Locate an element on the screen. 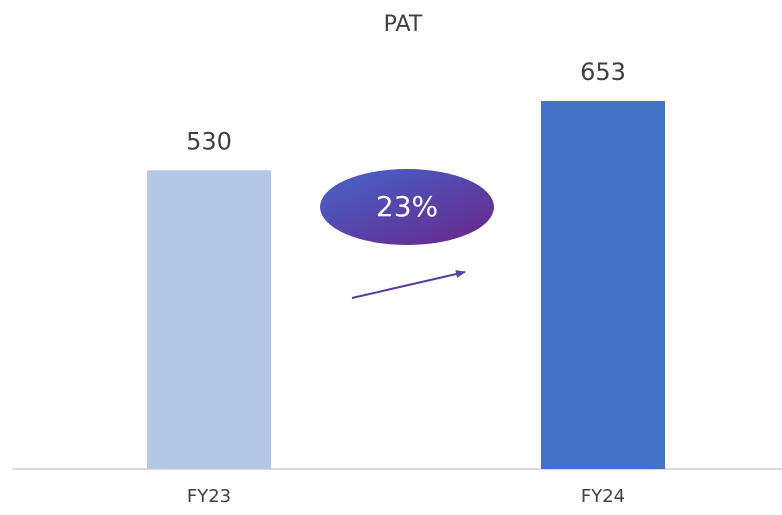 The height and width of the screenshot is (515, 782). x-tick-label: FY23 is located at coordinates (209, 496).